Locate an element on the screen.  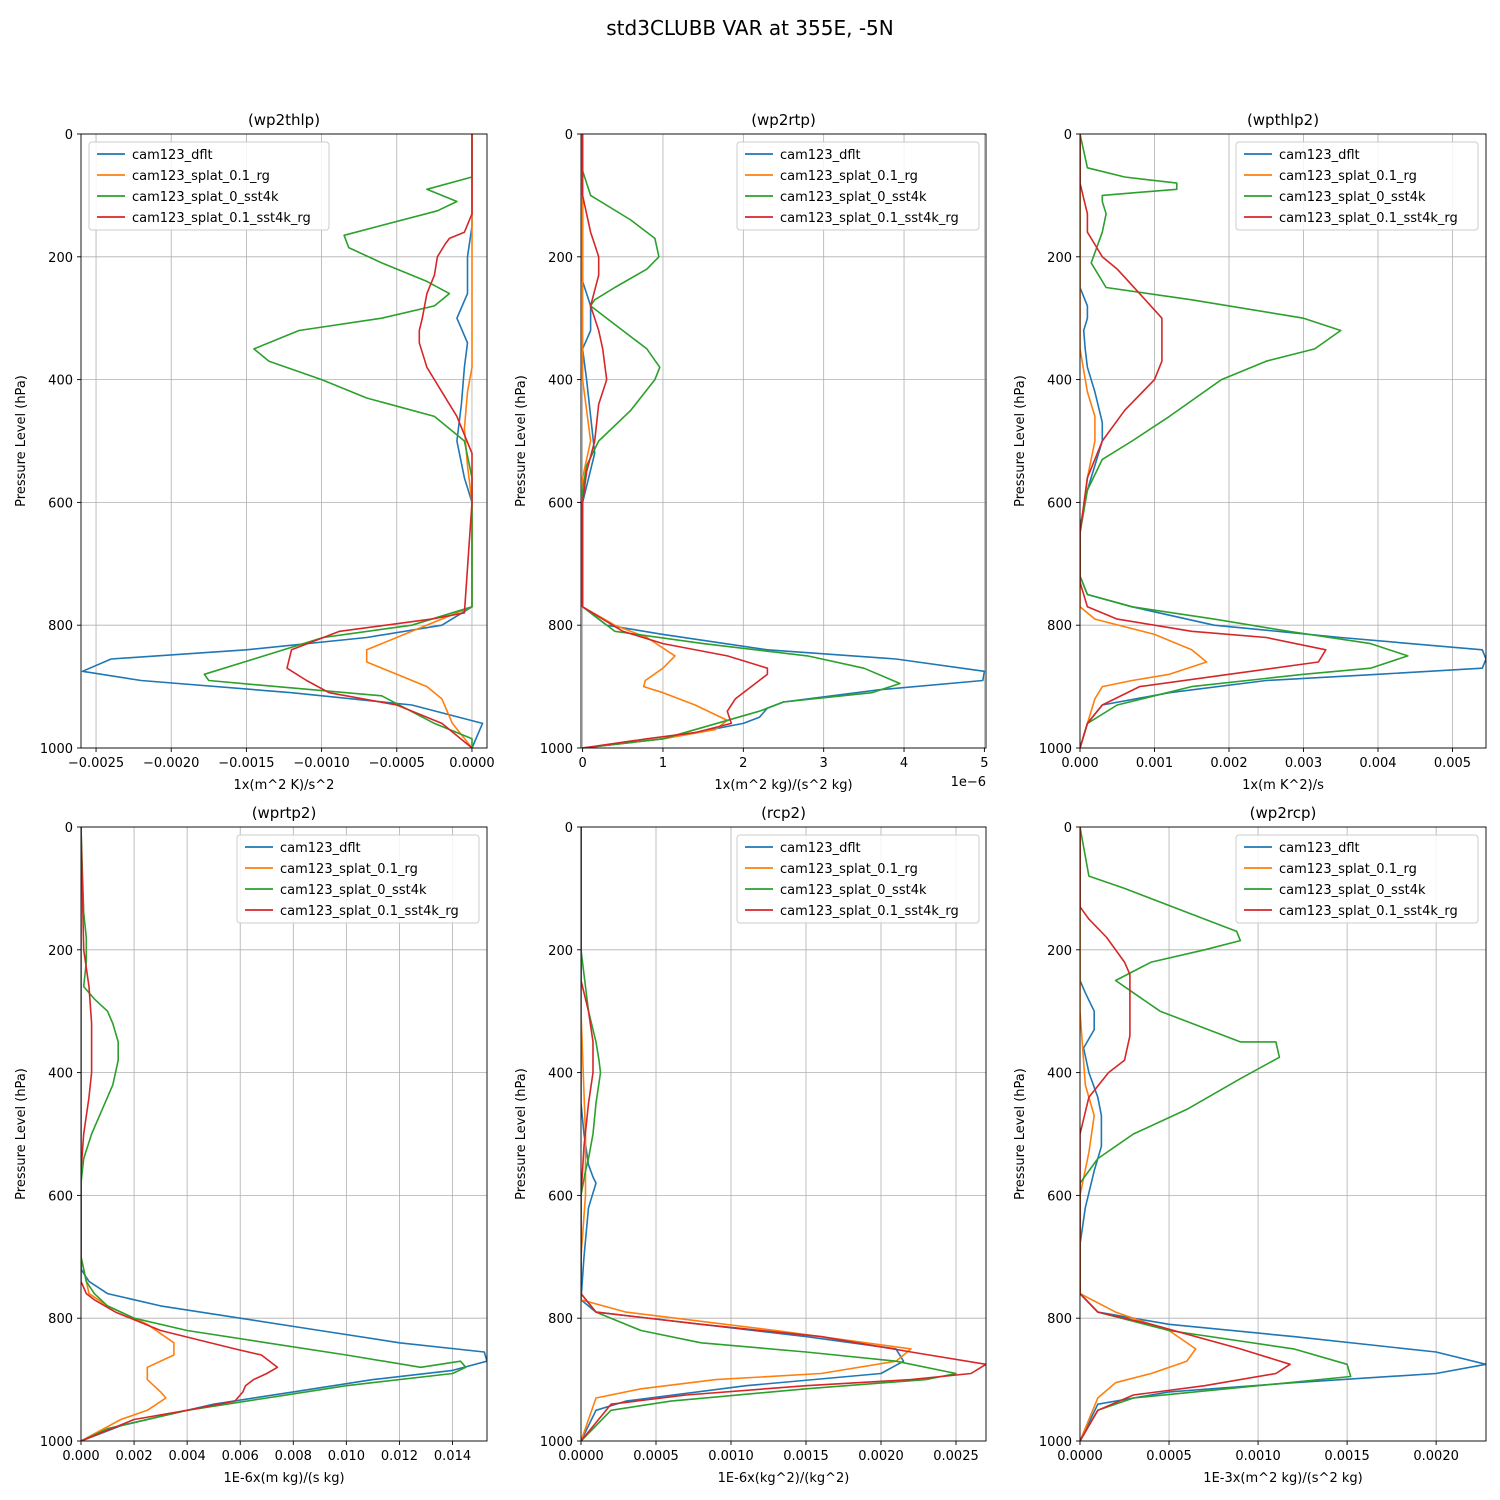
x-tick-label: −0.0010 is located at coordinates (321, 763).